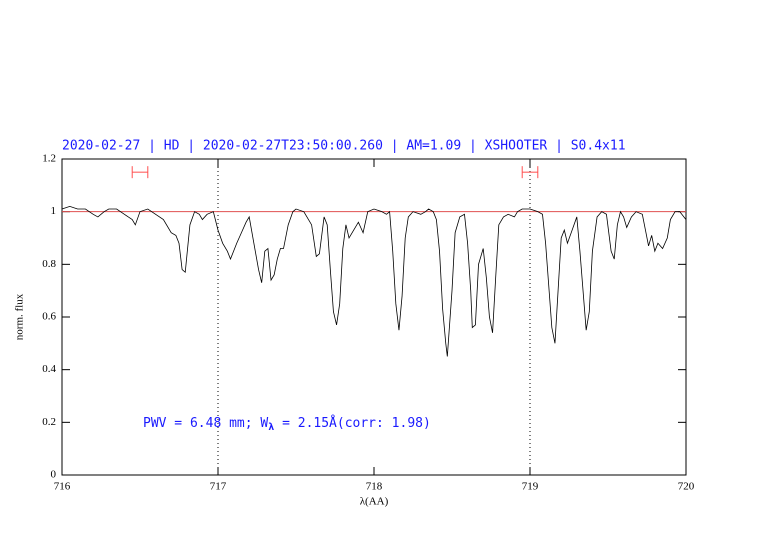 The height and width of the screenshot is (542, 782). I want to click on annotation-subscript: λ, so click(271, 427).